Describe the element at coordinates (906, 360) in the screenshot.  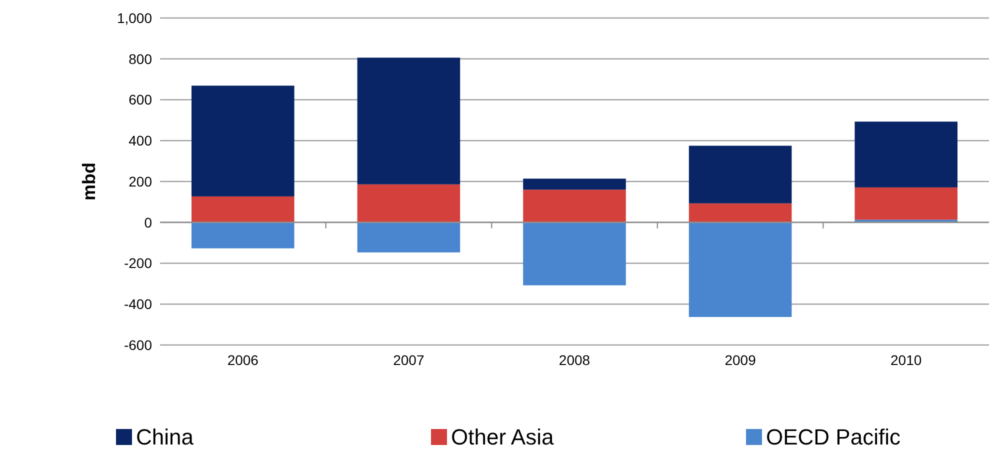
I see `x-tick-label: 2010` at that location.